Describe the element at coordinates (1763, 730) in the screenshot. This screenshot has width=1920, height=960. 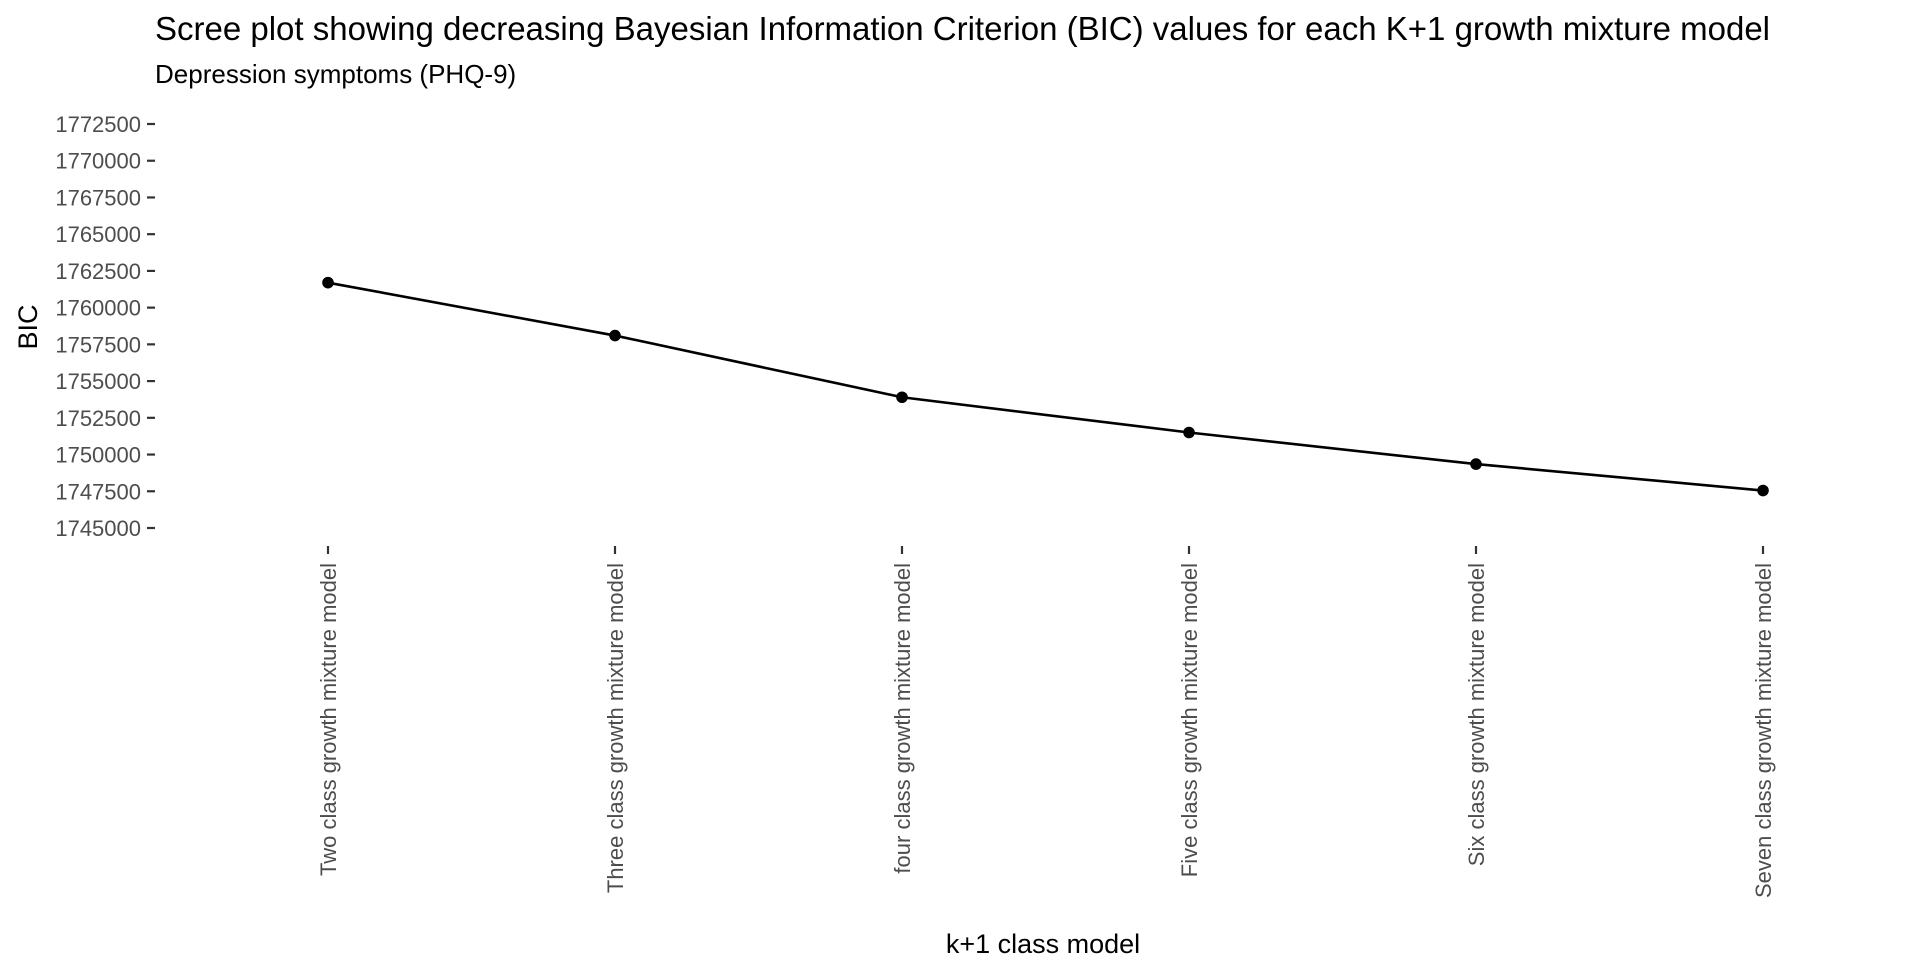
I see `x-tick-label: Seven class growth mixture model` at that location.